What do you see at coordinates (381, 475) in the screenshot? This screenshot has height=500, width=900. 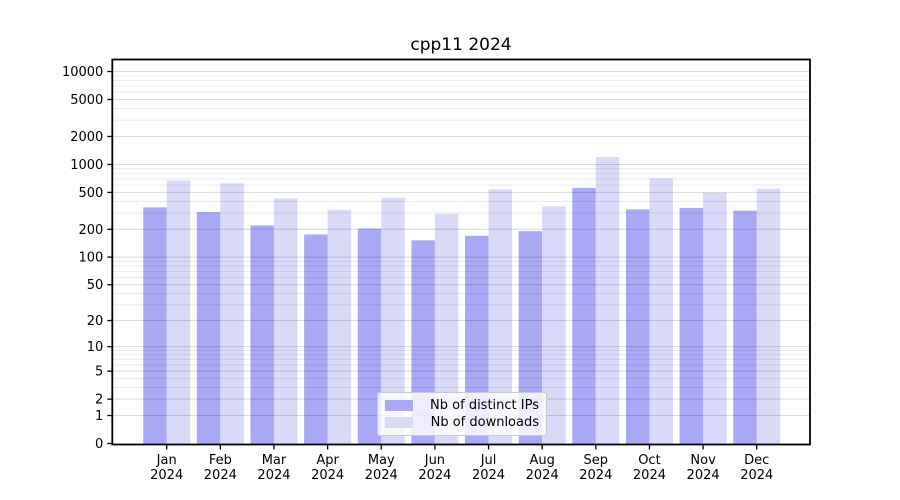 I see `x-tick-label-year-may: 2024` at bounding box center [381, 475].